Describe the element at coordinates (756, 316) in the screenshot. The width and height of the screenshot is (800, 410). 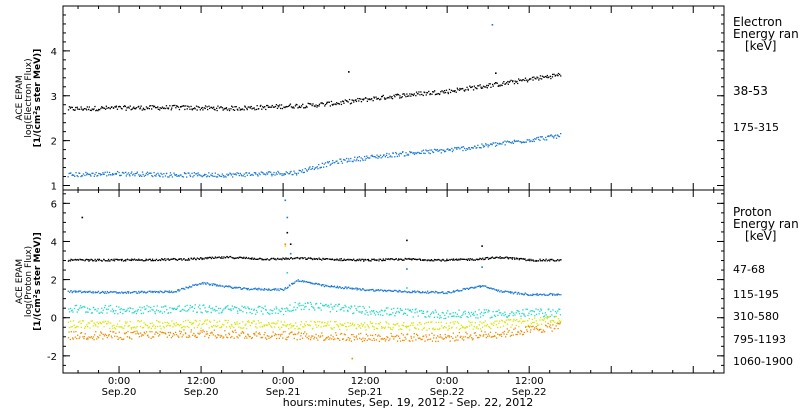
I see `legend-entry: 310-580` at that location.